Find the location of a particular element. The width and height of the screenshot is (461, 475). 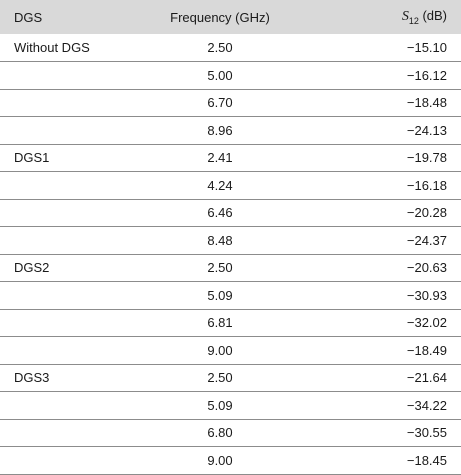

table-row: 9.00 −18.49 is located at coordinates (230, 350).